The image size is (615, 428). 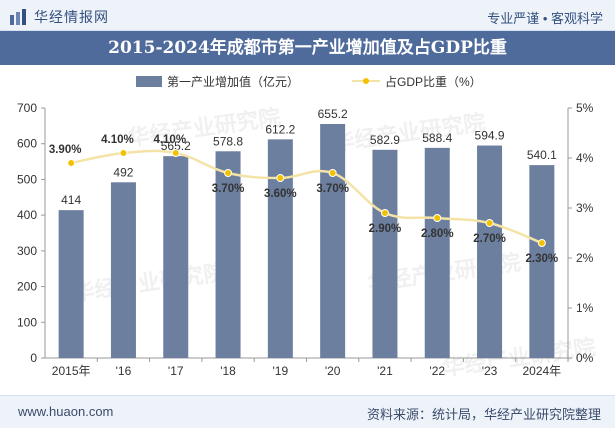 What do you see at coordinates (585, 308) in the screenshot?
I see `y-right-tick-label: 1%` at bounding box center [585, 308].